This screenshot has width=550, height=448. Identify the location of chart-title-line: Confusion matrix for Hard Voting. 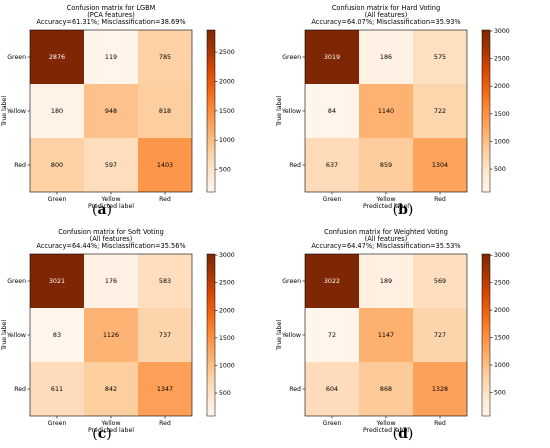
(386, 8).